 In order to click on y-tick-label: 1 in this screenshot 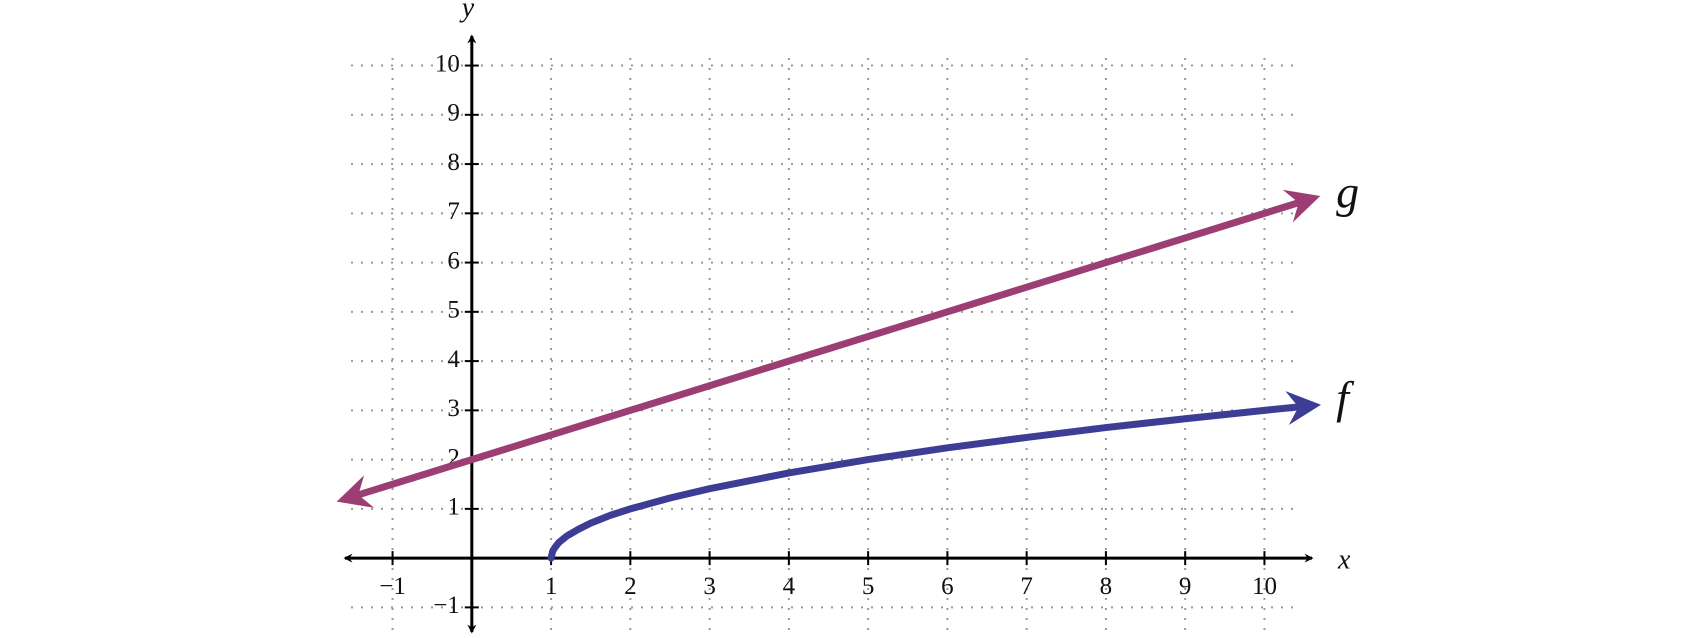, I will do `click(453, 507)`.